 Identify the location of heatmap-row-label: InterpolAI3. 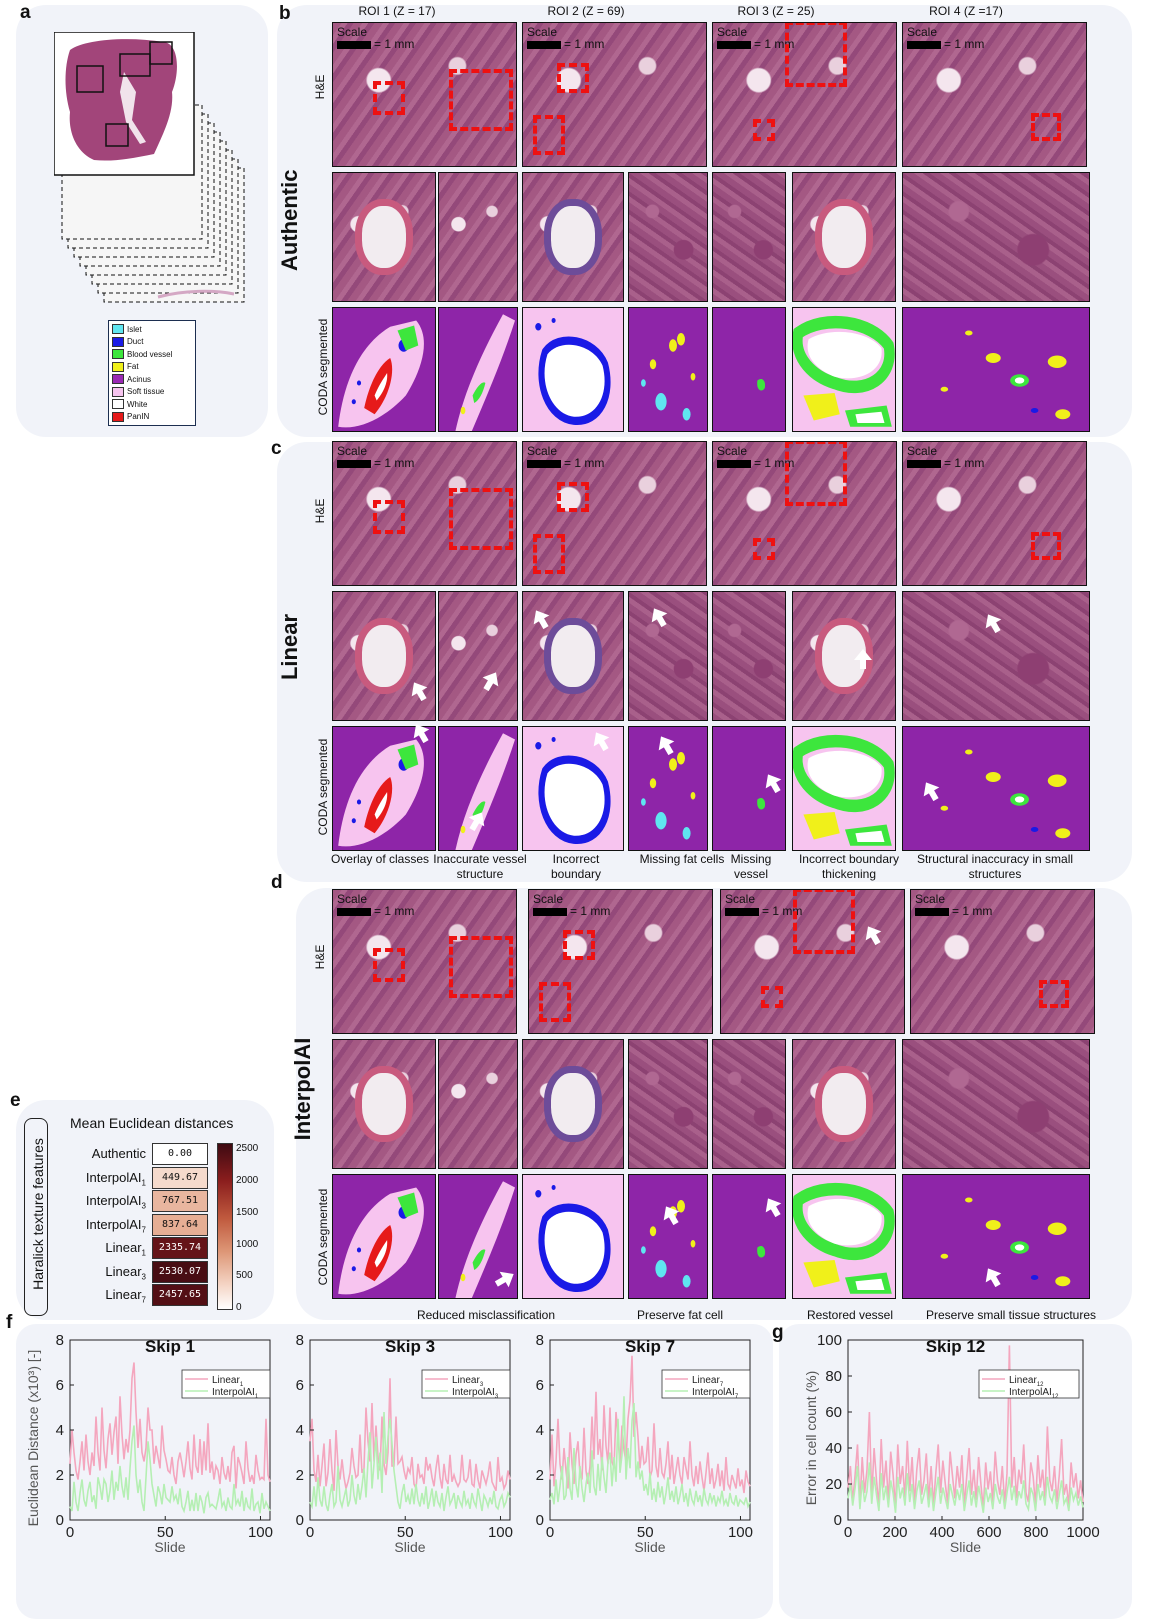
(98, 1202).